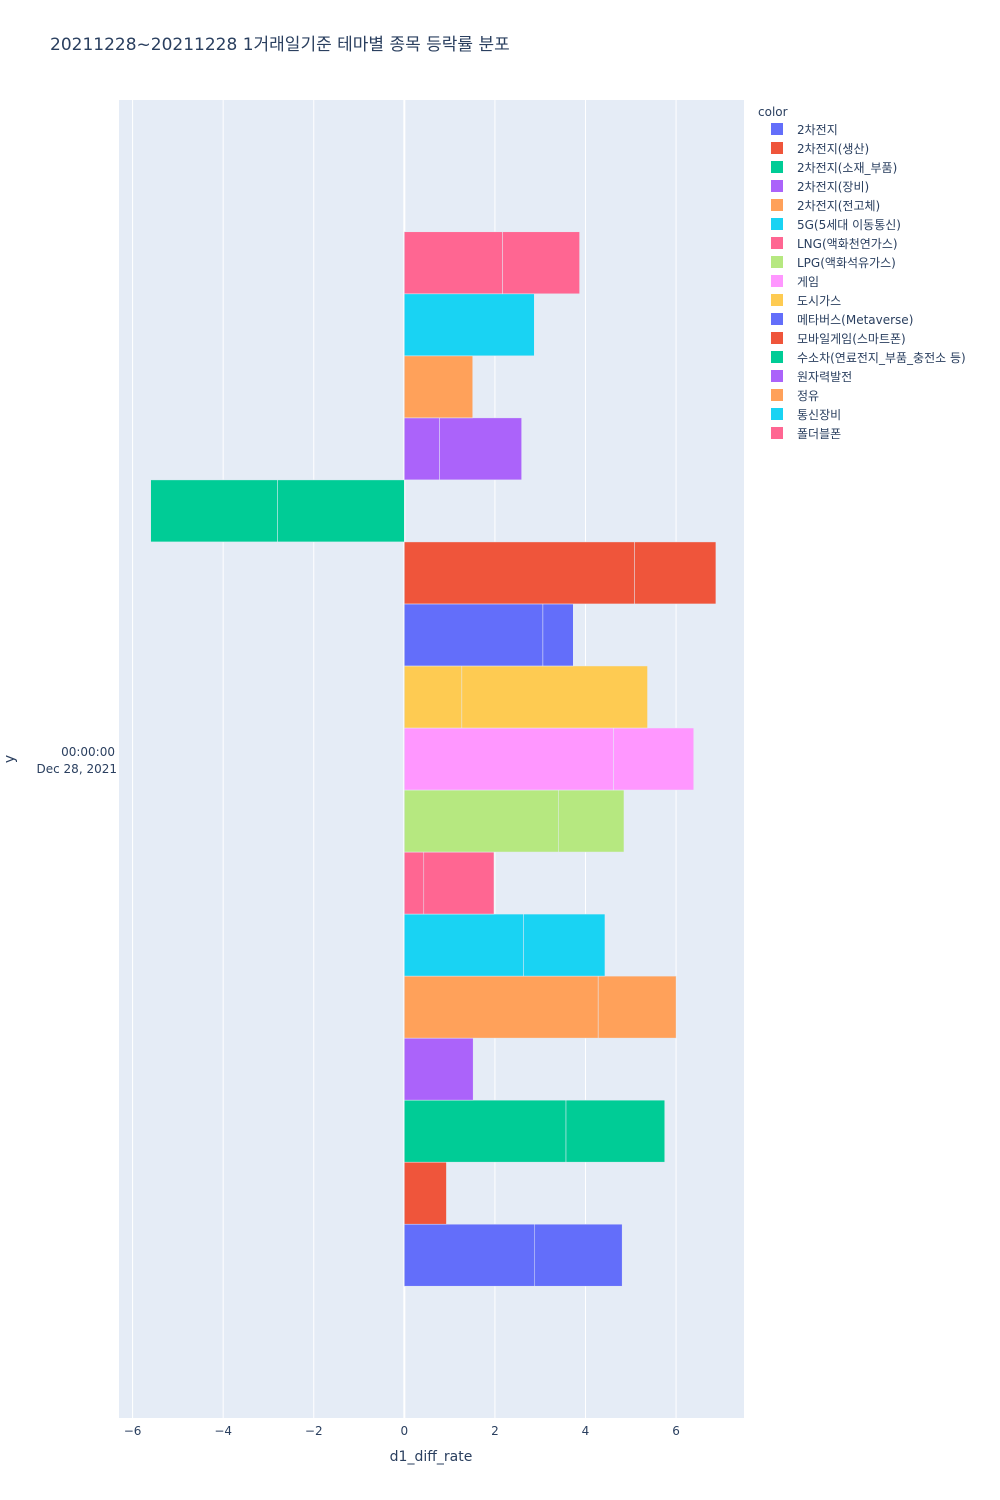 The width and height of the screenshot is (1000, 1500). I want to click on legend-item-label: 2차전지(소재_부품), so click(847, 168).